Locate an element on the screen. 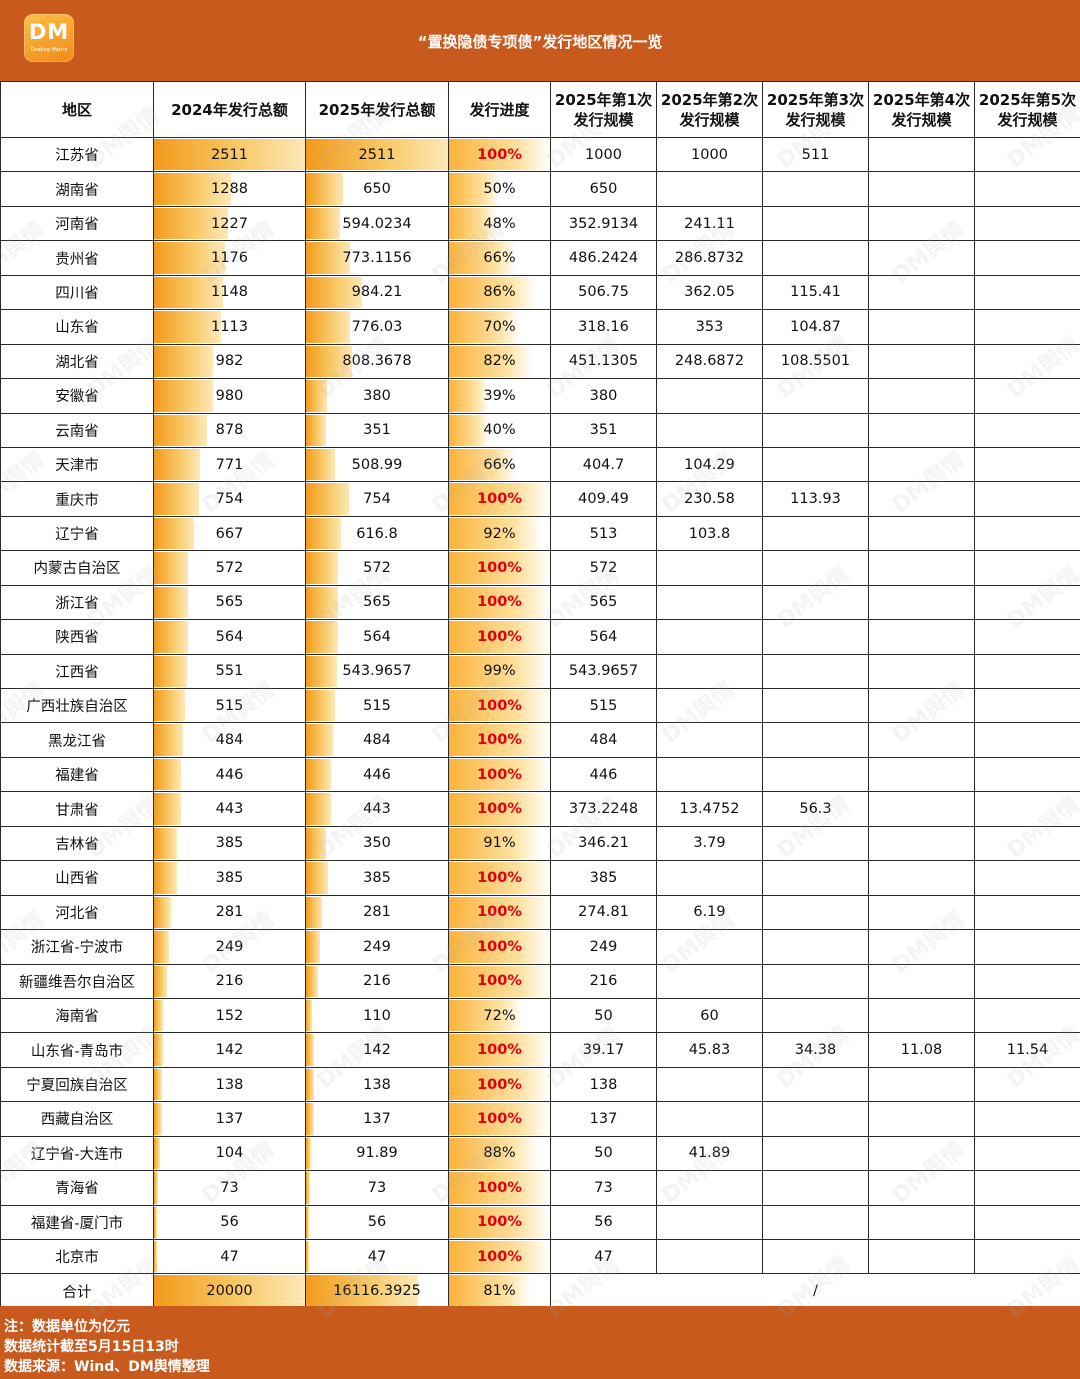  total-2025-cell-value: 281 is located at coordinates (377, 912).